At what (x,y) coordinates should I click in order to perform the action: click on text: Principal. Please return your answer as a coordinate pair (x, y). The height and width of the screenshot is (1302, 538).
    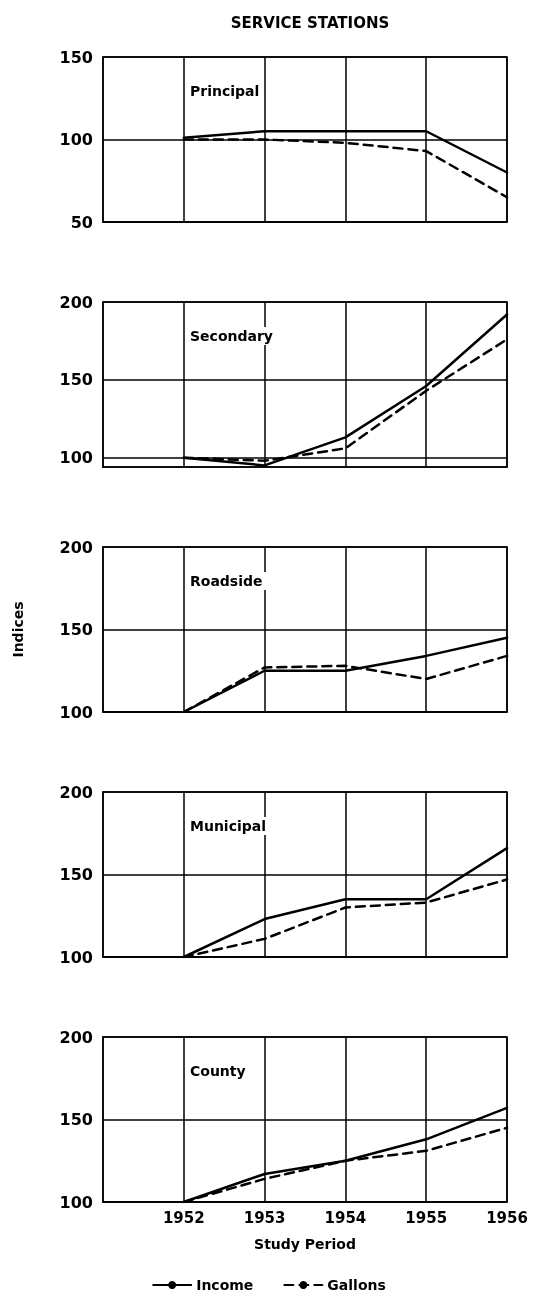
    Looking at the image, I should click on (225, 91).